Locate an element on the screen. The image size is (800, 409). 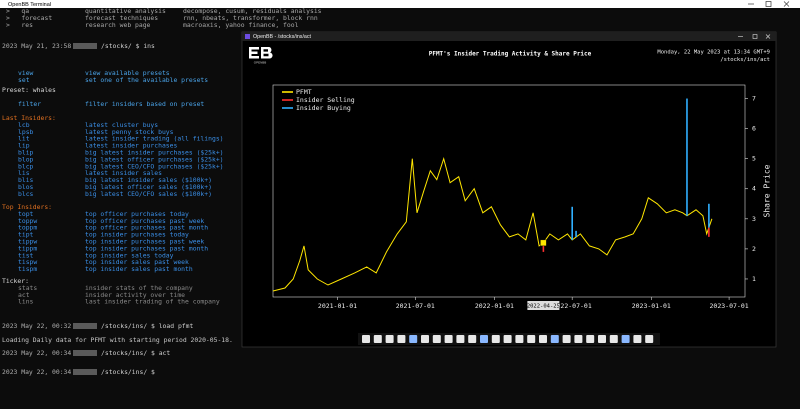
y-tick-label: 5 is located at coordinates (754, 159).